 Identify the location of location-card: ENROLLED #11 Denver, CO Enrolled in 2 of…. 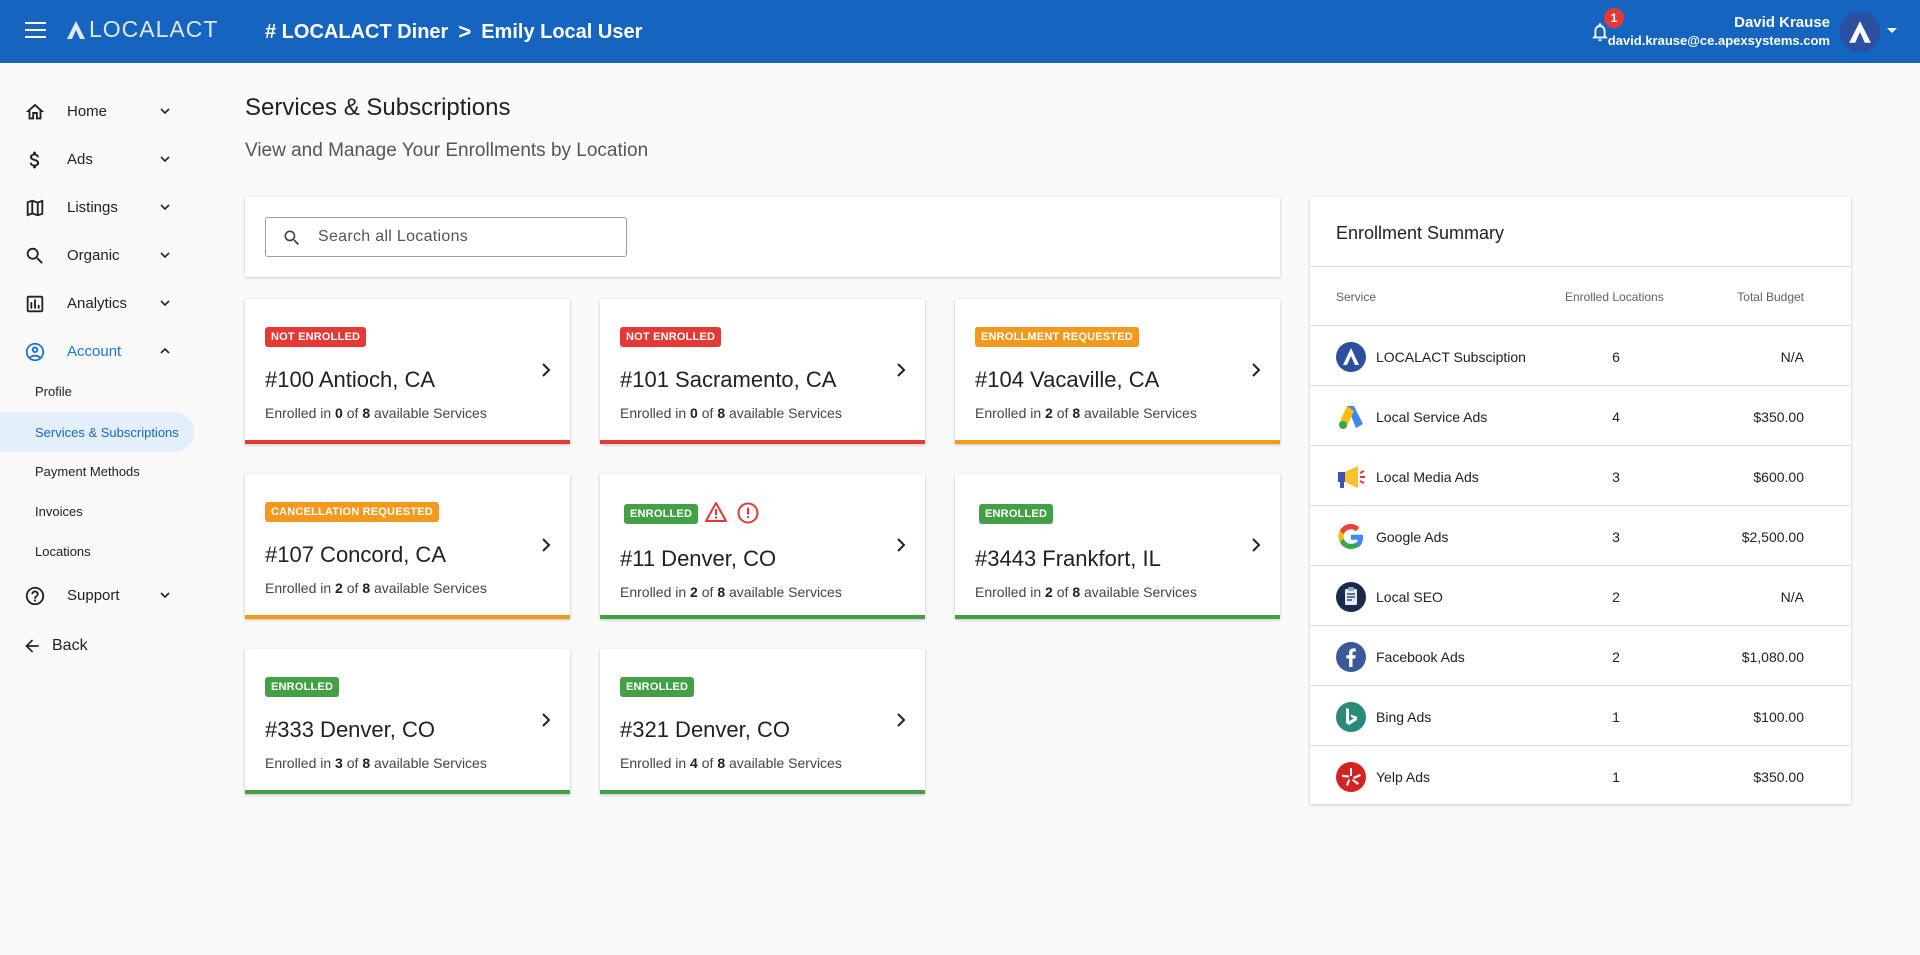
(762, 546).